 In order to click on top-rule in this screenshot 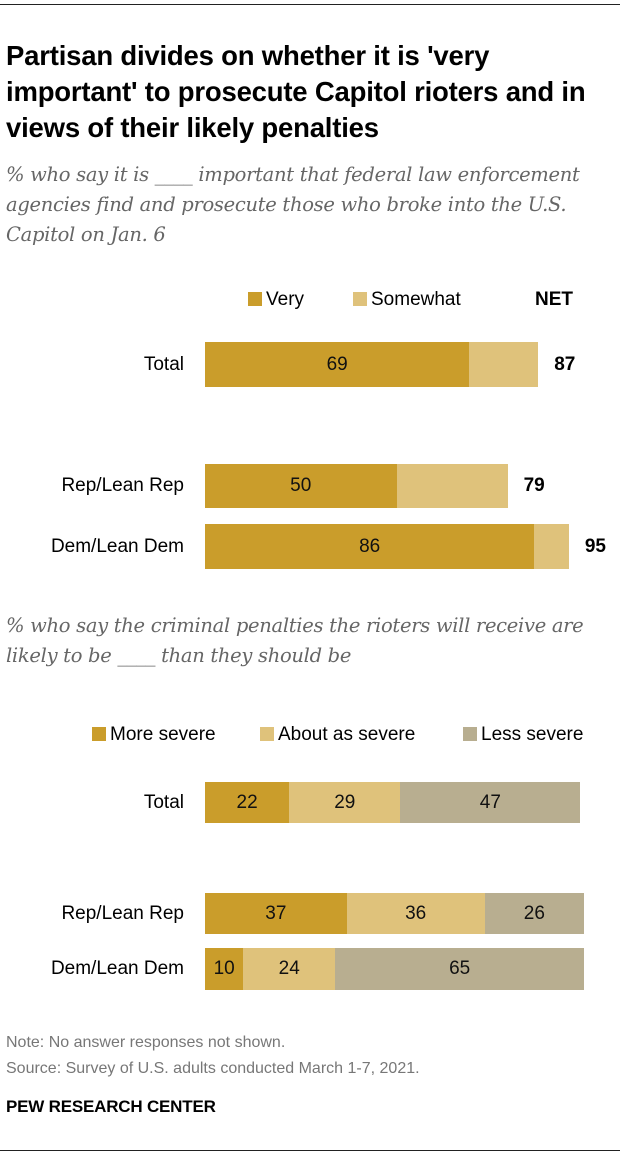, I will do `click(310, 4)`.